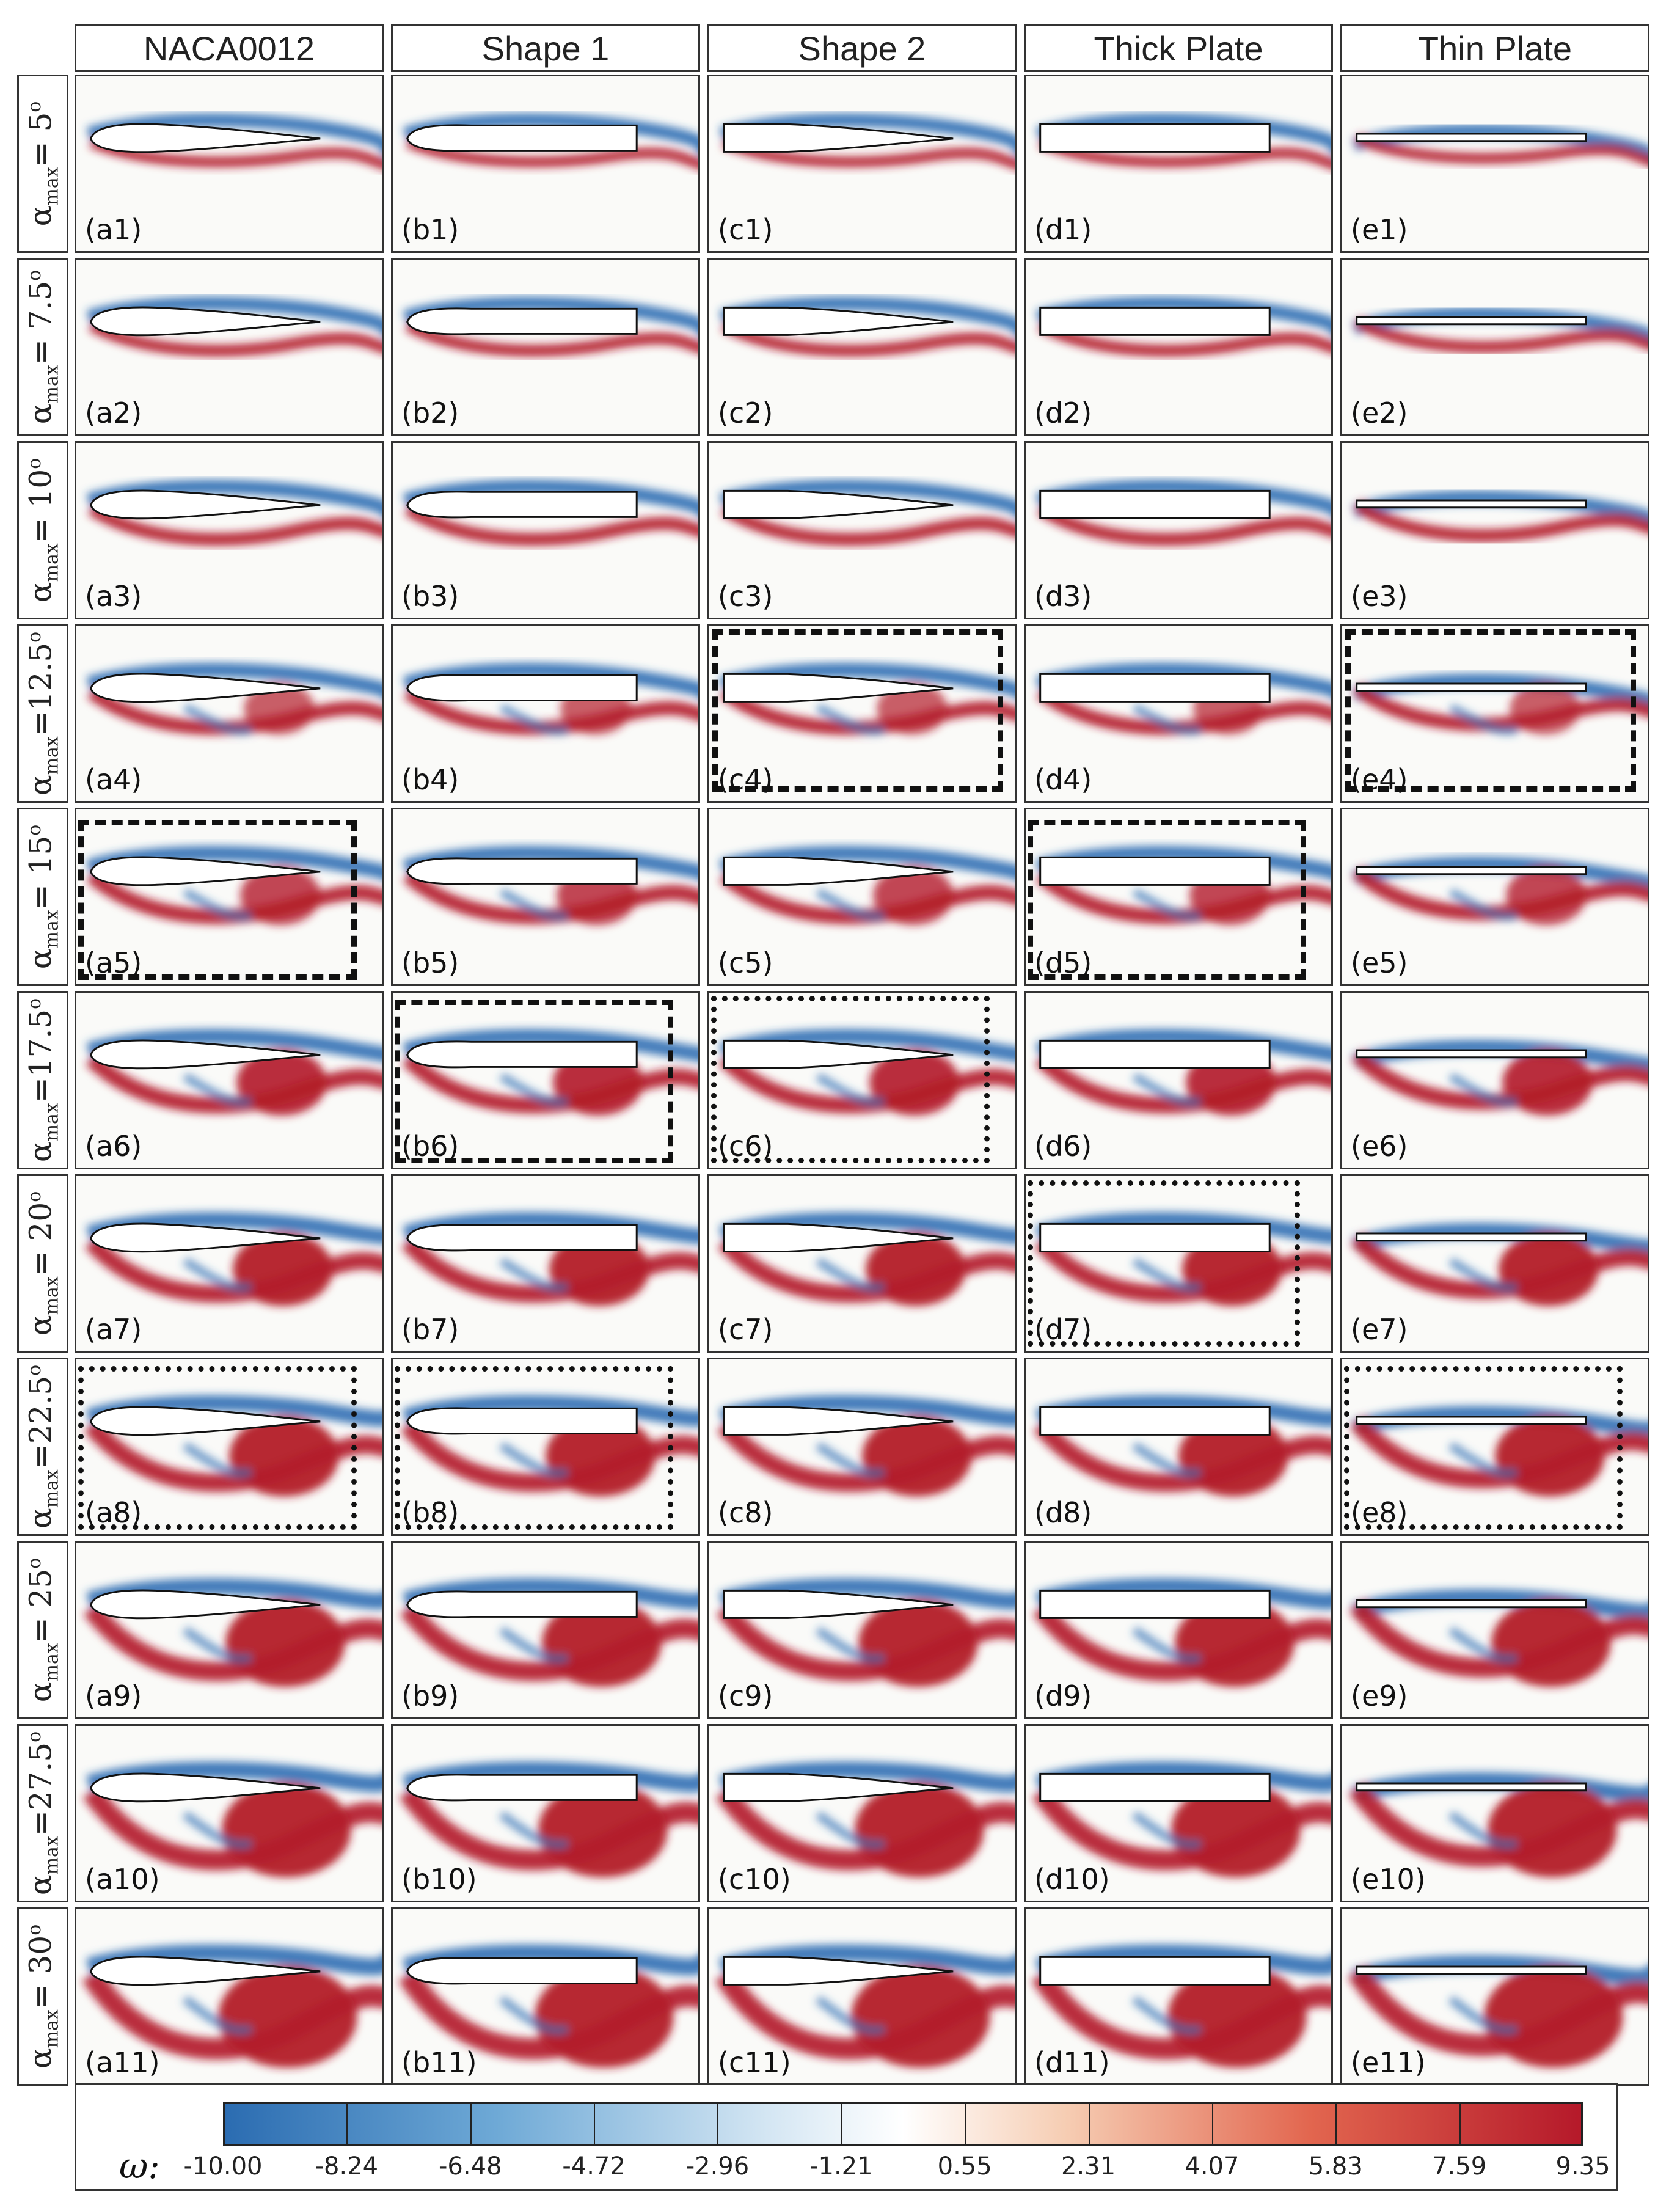 This screenshot has height=2200, width=1680. Describe the element at coordinates (470, 2166) in the screenshot. I see `colorbar-tick-label: -6.48` at that location.